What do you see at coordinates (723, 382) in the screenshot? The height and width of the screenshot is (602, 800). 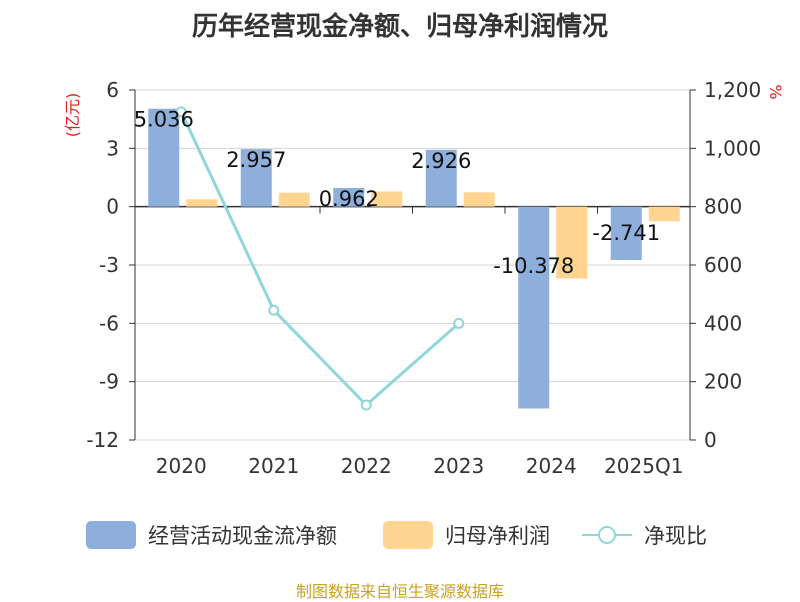 I see `right-tick-label: 200` at bounding box center [723, 382].